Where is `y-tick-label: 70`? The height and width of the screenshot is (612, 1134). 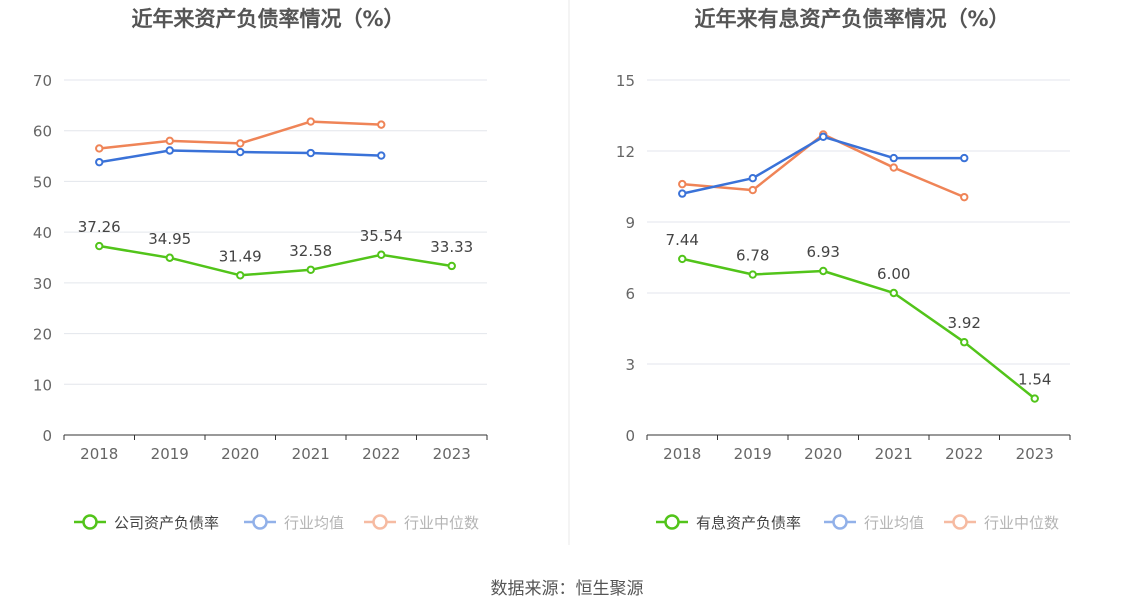 y-tick-label: 70 is located at coordinates (42, 81).